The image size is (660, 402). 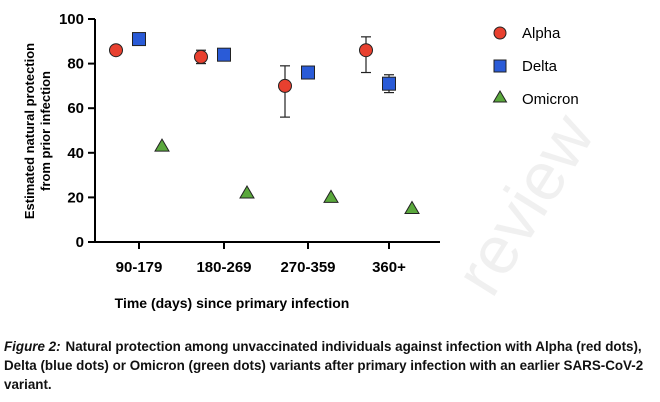 I want to click on figure-caption-label: Figure 2:, so click(x=32, y=346).